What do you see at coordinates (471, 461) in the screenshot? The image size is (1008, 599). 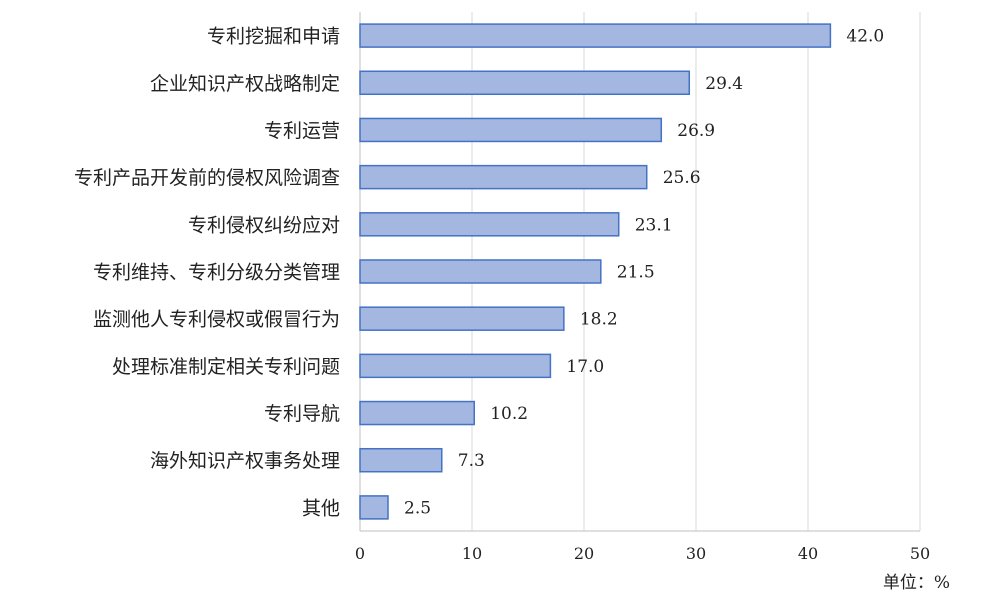 I see `value-label: 7.3` at bounding box center [471, 461].